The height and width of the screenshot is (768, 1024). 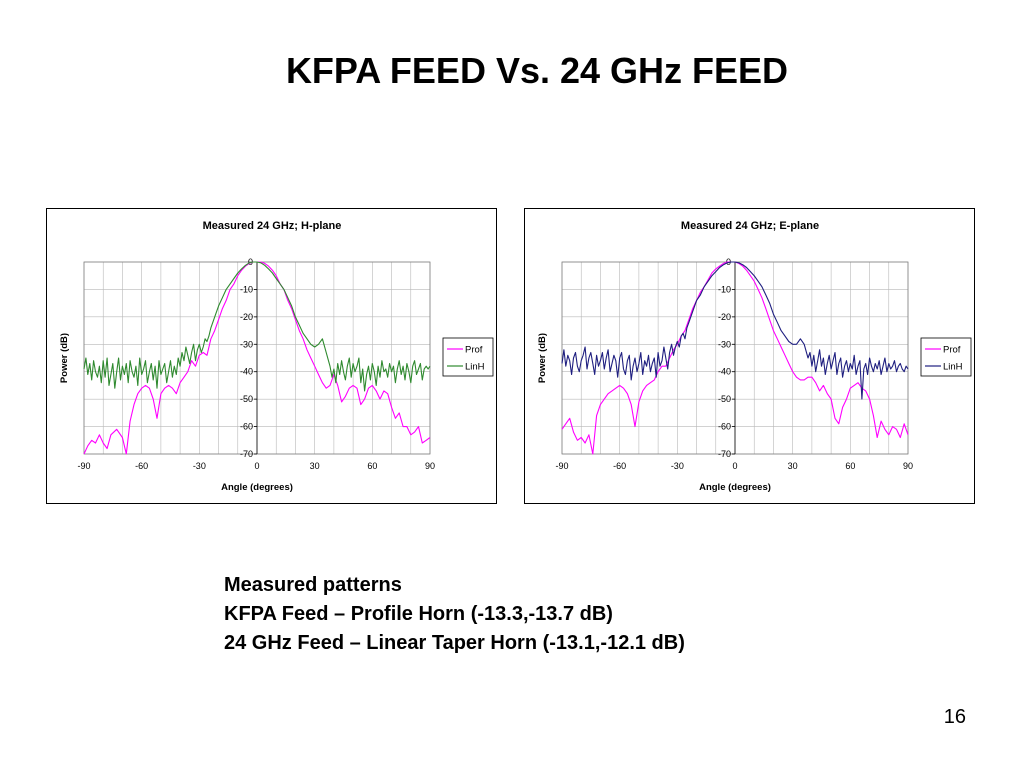 What do you see at coordinates (246, 289) in the screenshot?
I see `c0-y-tick-label: -10` at bounding box center [246, 289].